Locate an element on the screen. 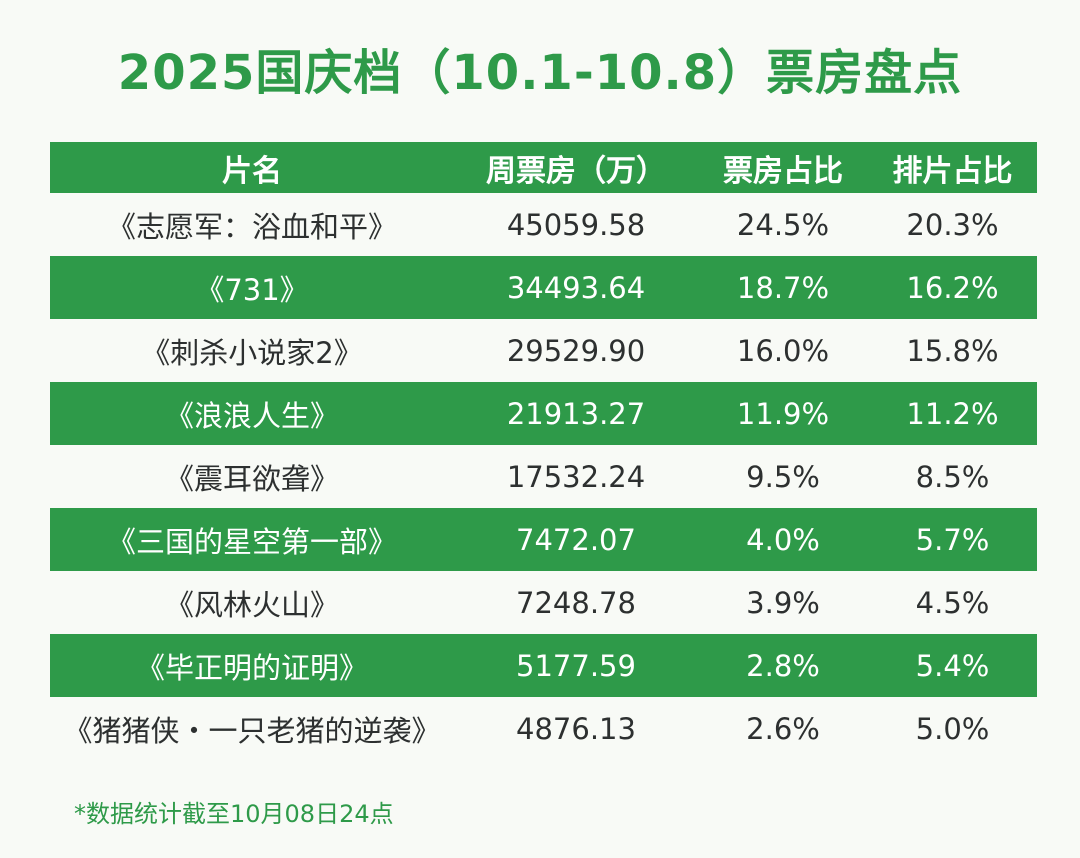 The image size is (1080, 858). film-name-cell: 《震耳欲聋》 is located at coordinates (251, 478).